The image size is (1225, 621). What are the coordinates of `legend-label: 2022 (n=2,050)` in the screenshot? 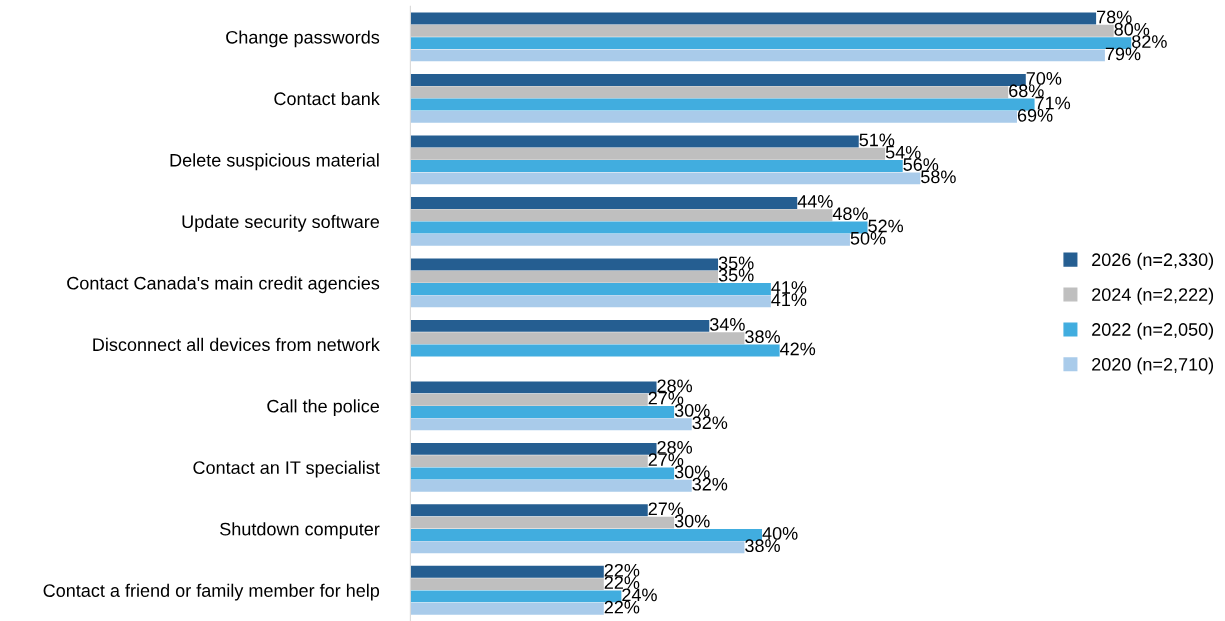 It's located at (1153, 331).